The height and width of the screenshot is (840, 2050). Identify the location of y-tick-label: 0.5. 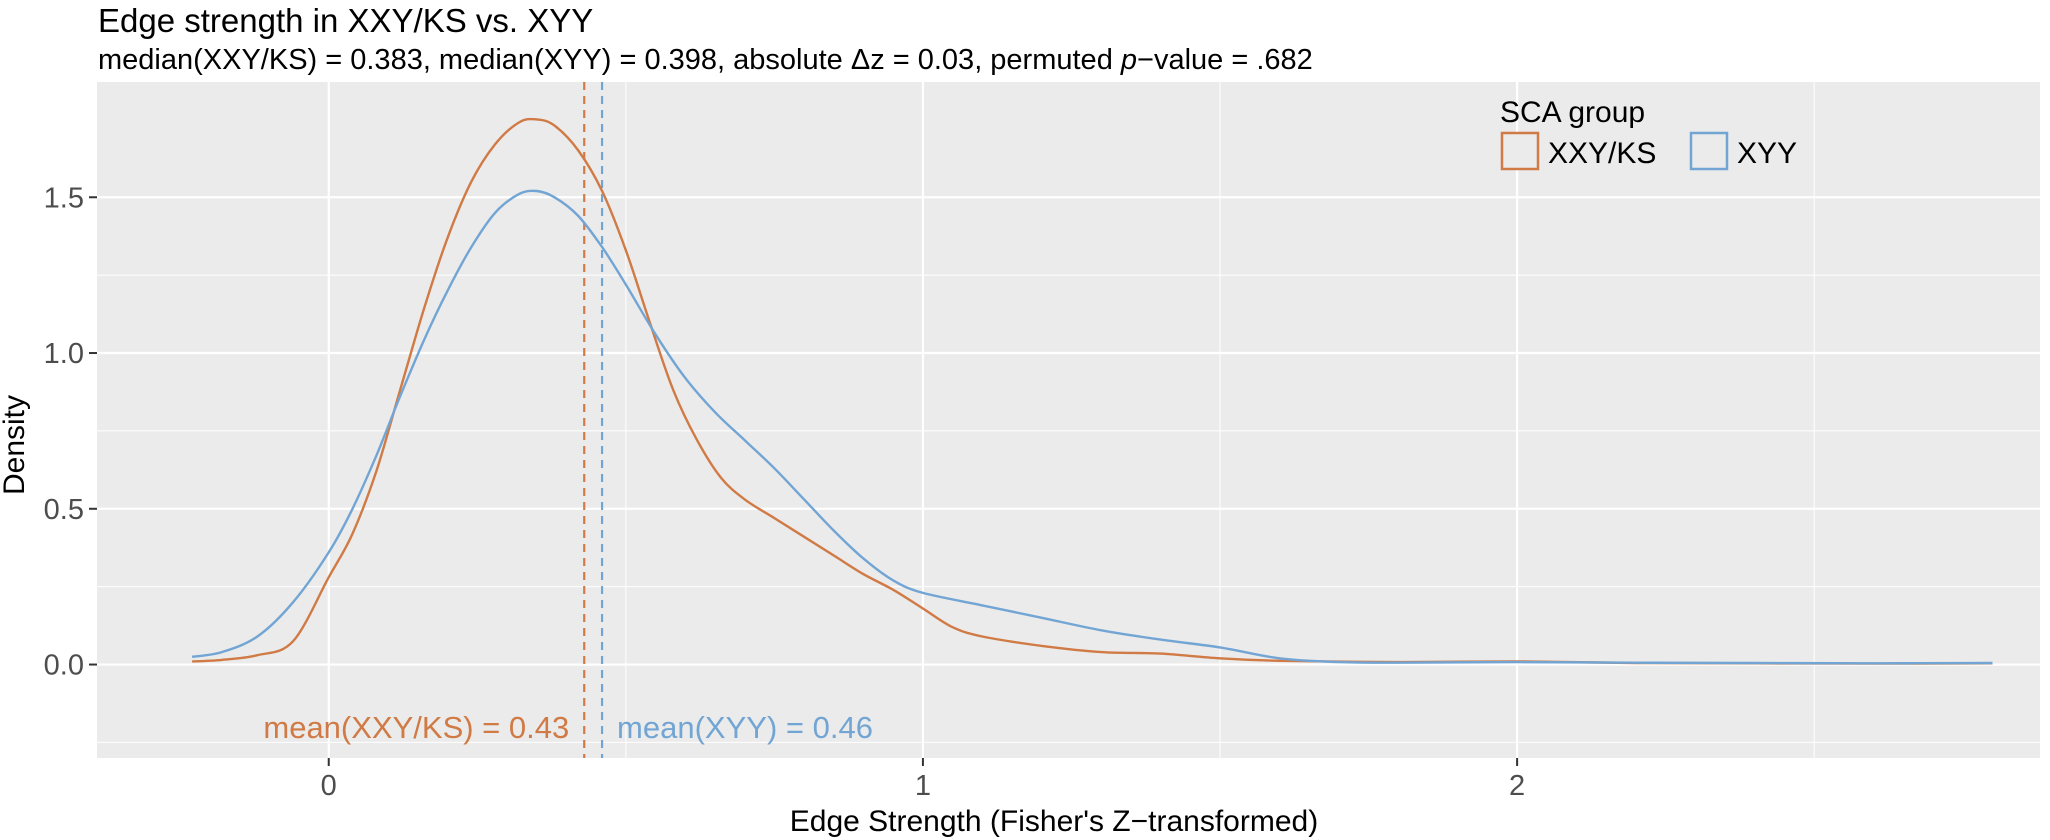
(64, 510).